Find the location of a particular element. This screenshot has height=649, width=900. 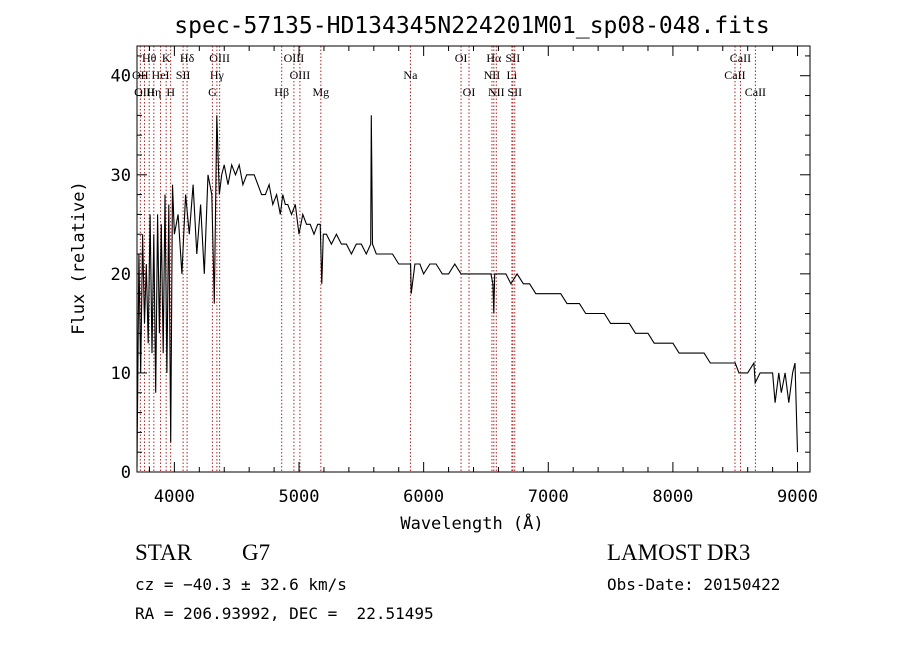

redshift-cz: cz = −40.3 ± 32.6 km/s is located at coordinates (241, 584).